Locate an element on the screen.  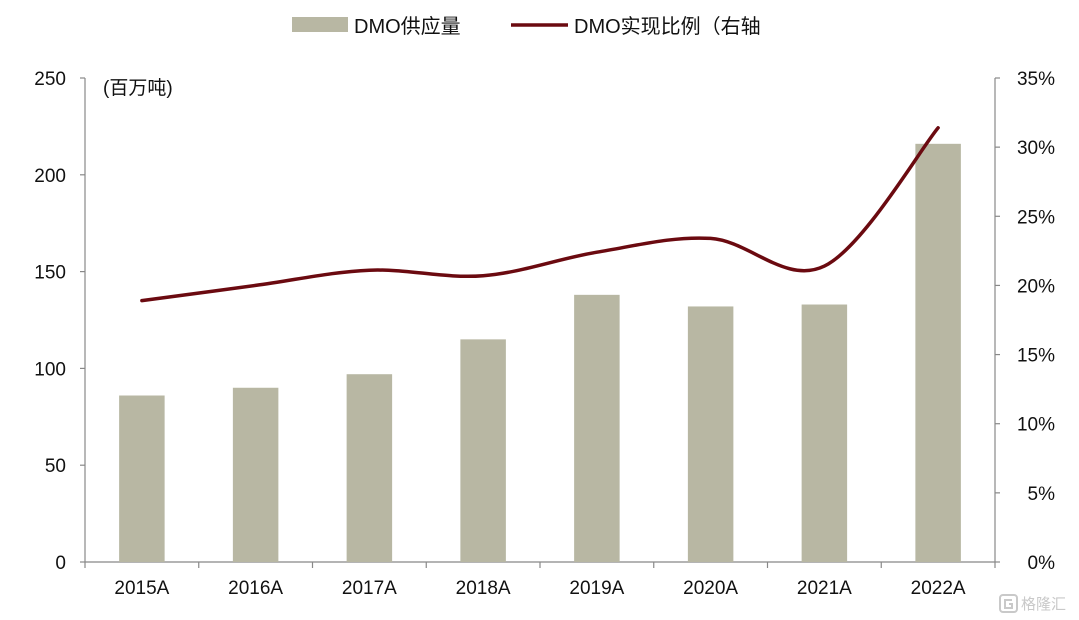
right-tick-label: 20% is located at coordinates (1036, 286).